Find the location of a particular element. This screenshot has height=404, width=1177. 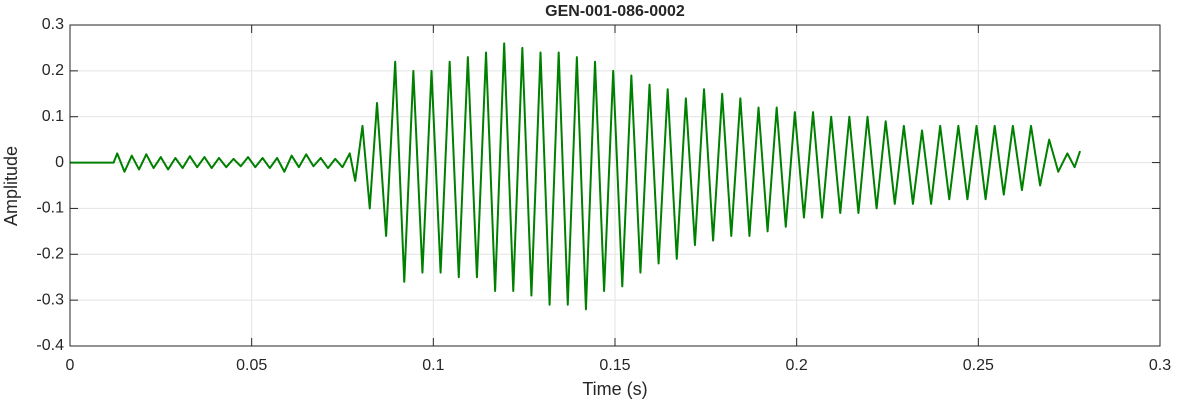

x-tick-label: 0.1 is located at coordinates (433, 365).